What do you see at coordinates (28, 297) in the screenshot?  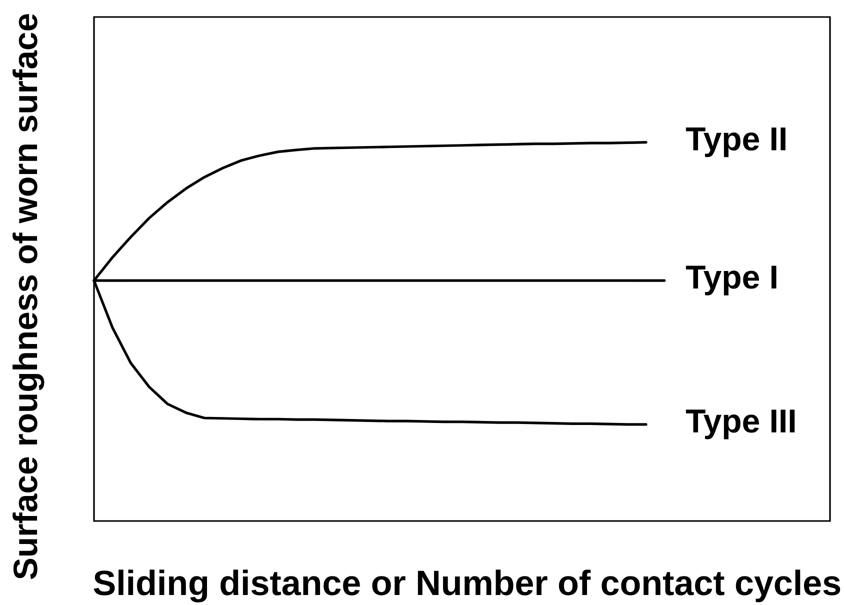 I see `y-axis-title: Surface roughness of worn surface` at bounding box center [28, 297].